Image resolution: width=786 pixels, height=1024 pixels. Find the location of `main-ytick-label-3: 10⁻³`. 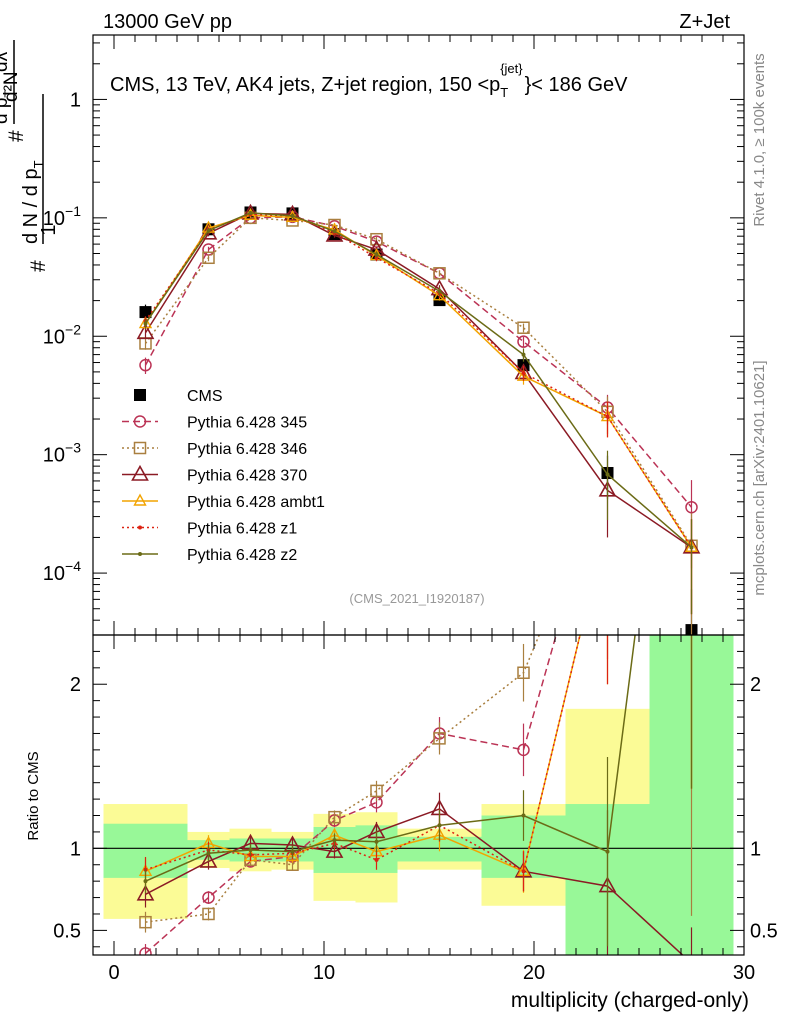

main-ytick-label-3: 10⁻³ is located at coordinates (62, 453).